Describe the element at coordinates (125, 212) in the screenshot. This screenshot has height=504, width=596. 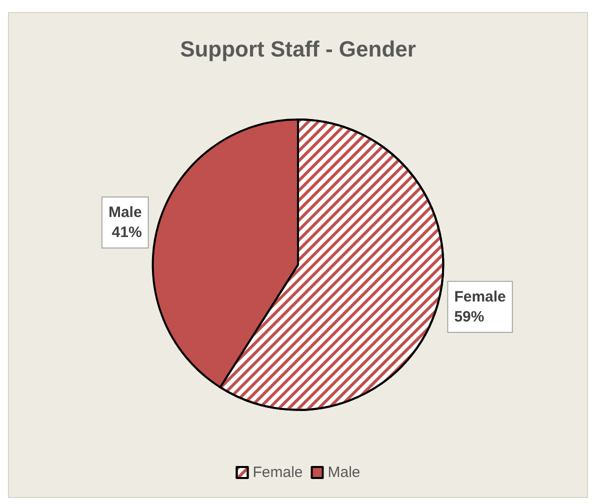
I see `slice-label: Male` at that location.